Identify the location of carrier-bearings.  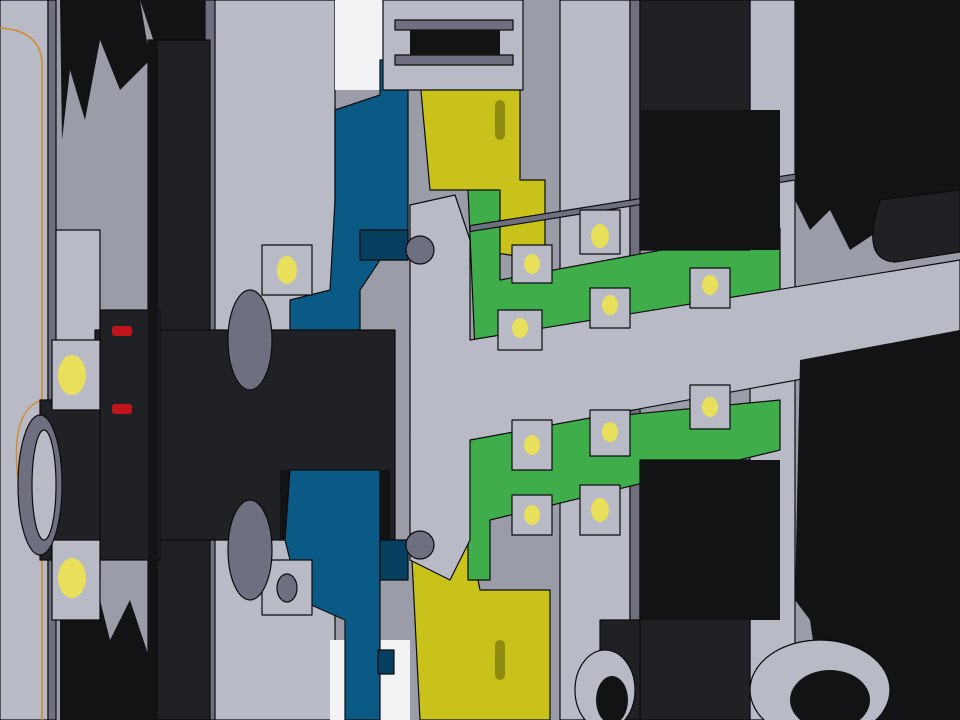
(270, 430).